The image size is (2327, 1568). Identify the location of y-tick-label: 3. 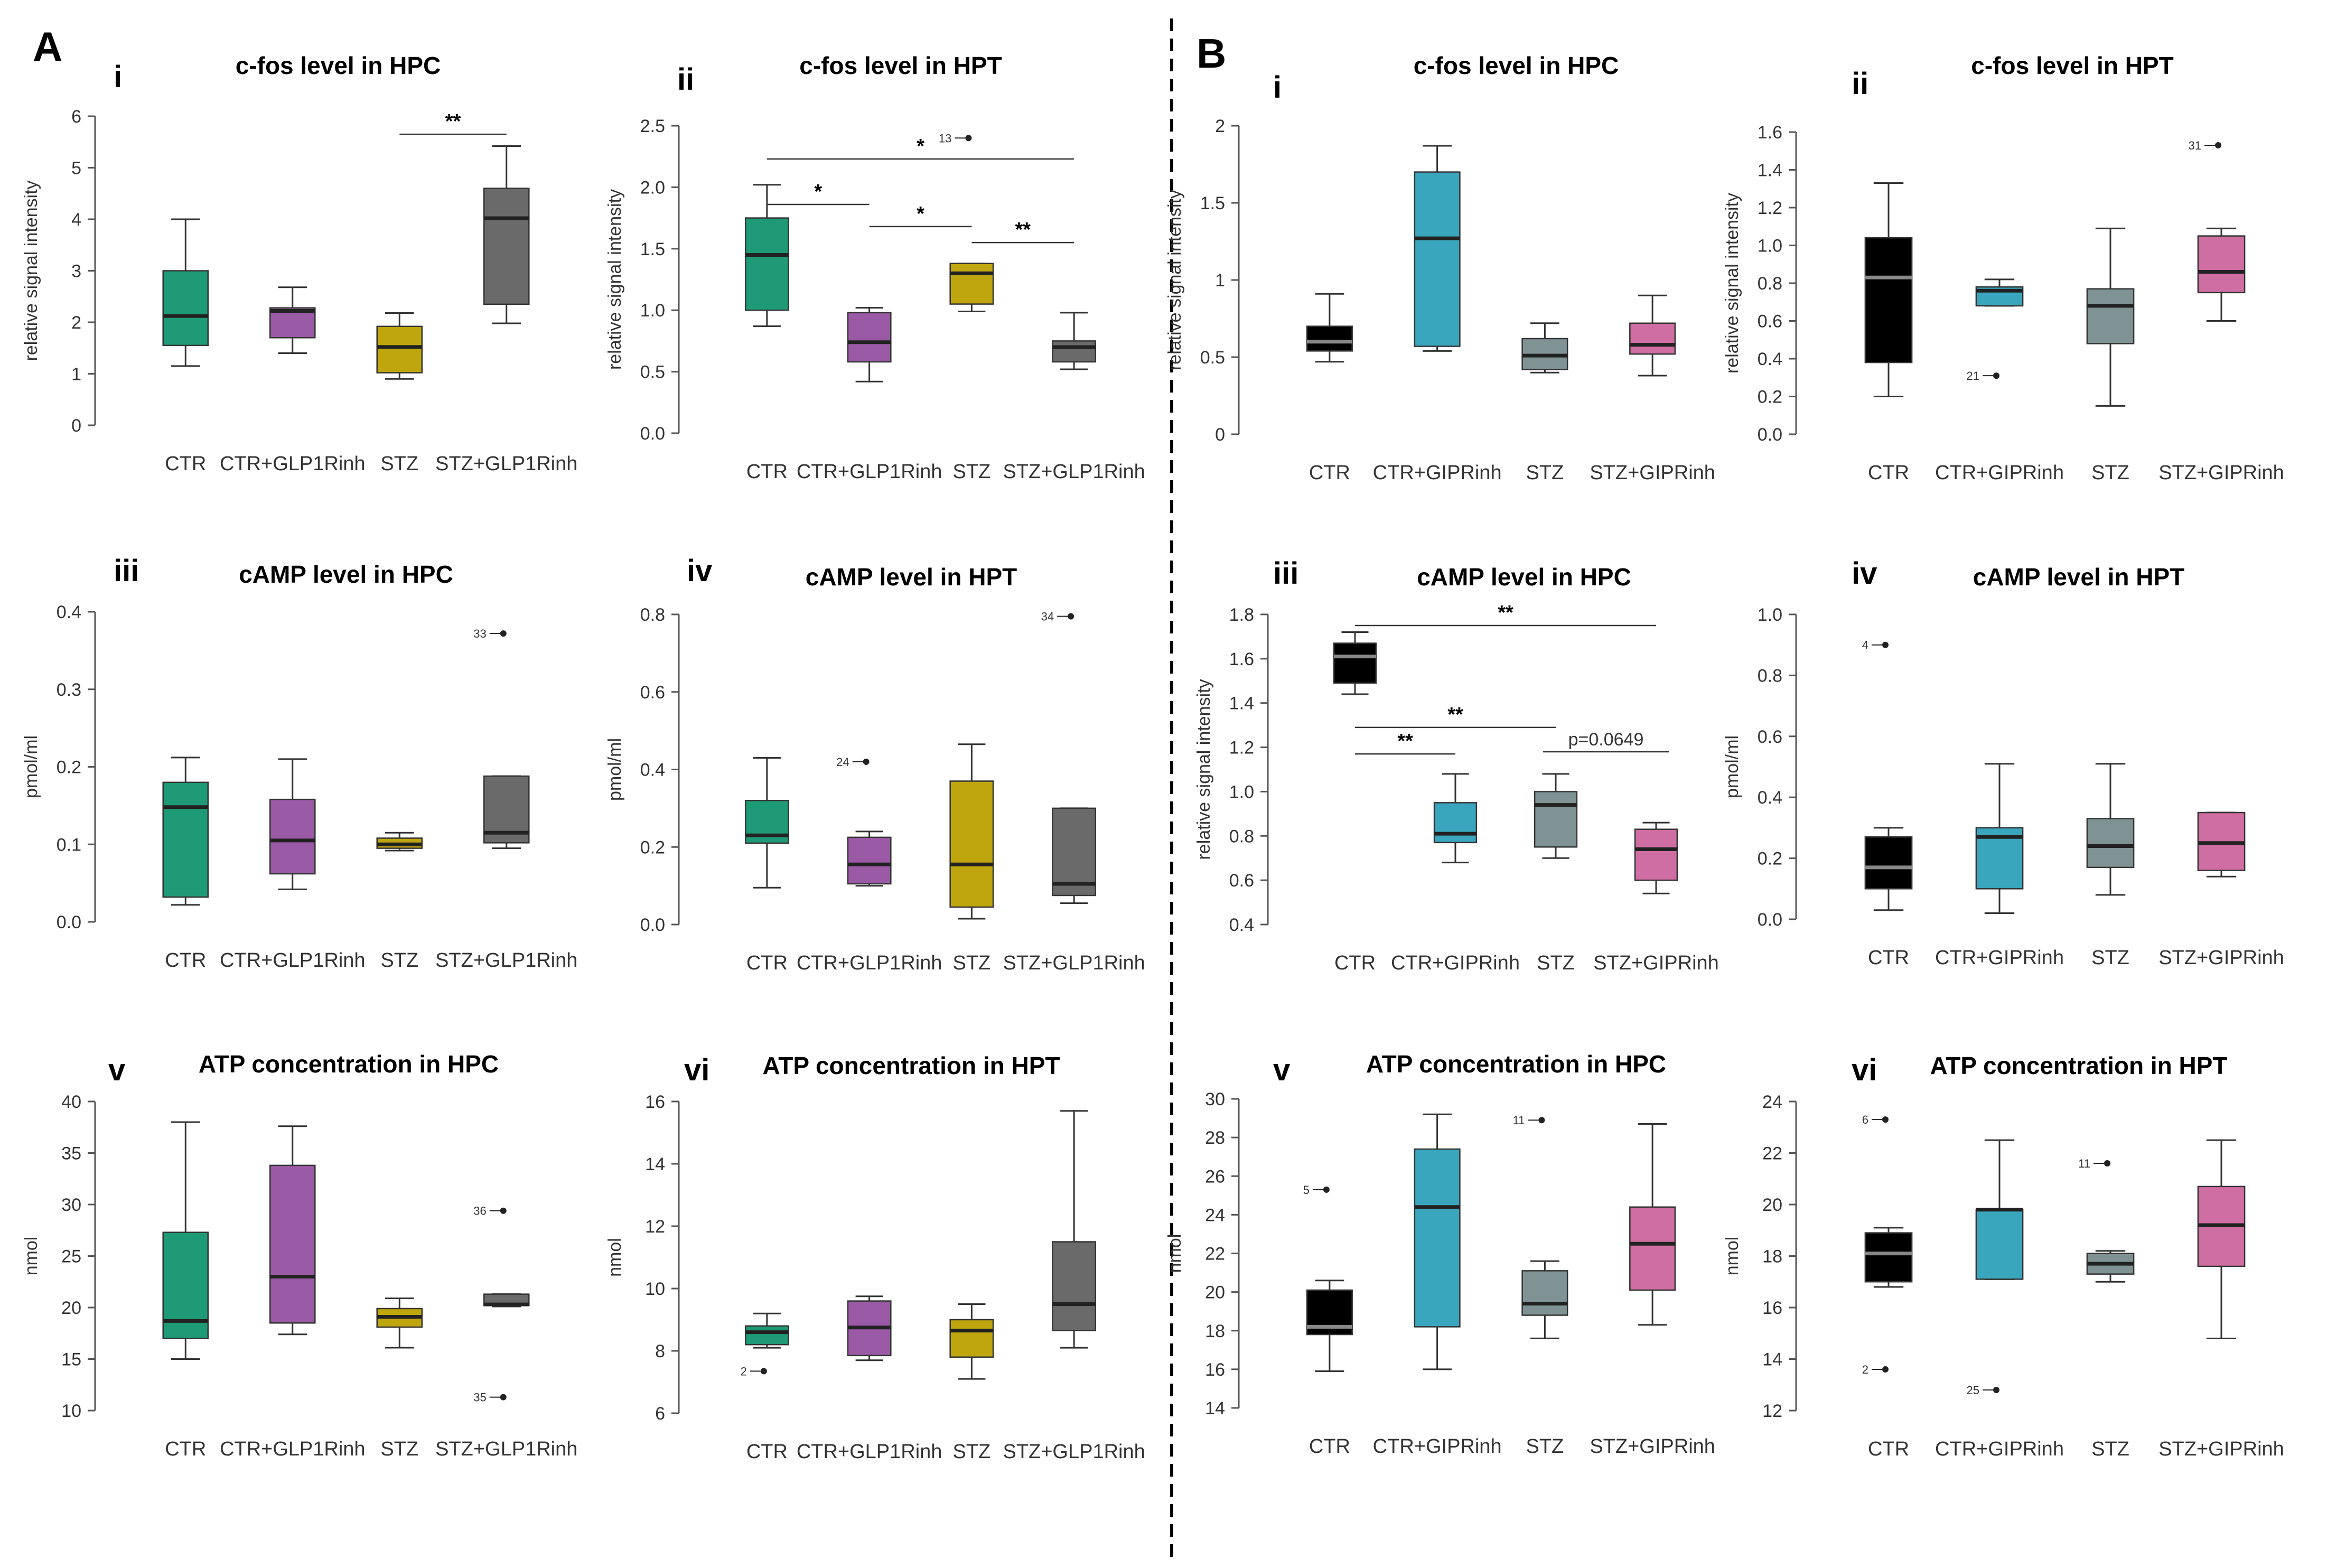
(76, 272).